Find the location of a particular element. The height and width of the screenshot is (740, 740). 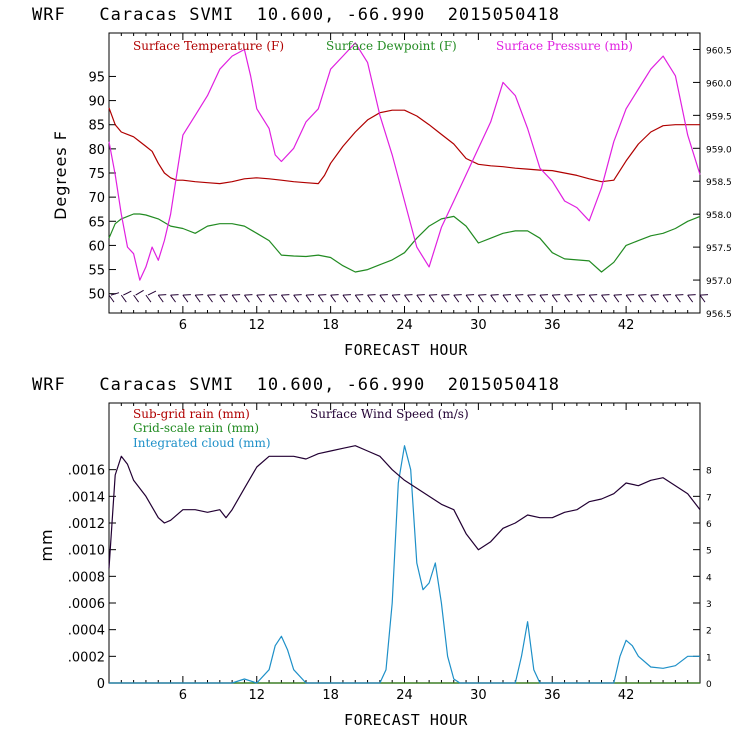

y2-tick-label: 959.0 is located at coordinates (719, 150).